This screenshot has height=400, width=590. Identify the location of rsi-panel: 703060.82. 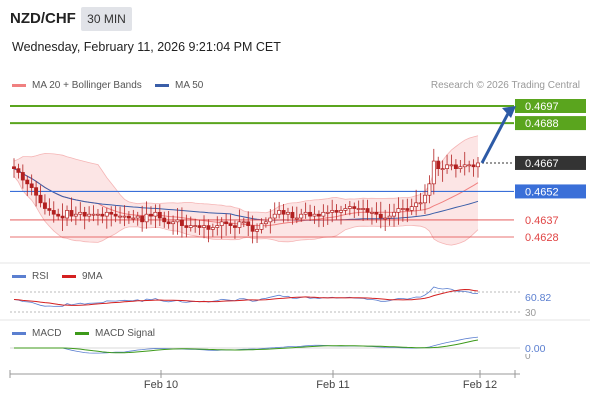
(295, 290).